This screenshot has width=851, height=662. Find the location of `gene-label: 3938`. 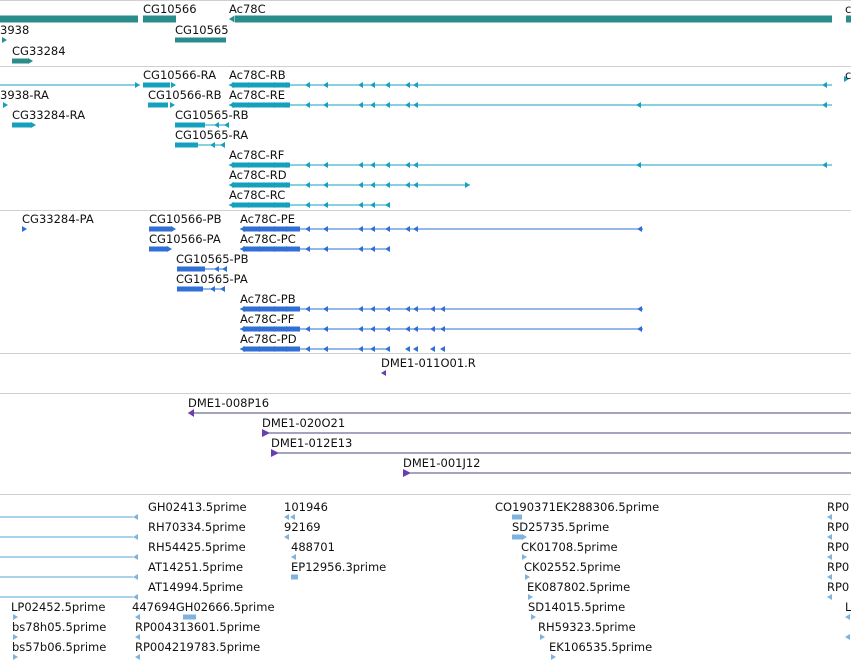

gene-label: 3938 is located at coordinates (15, 30).